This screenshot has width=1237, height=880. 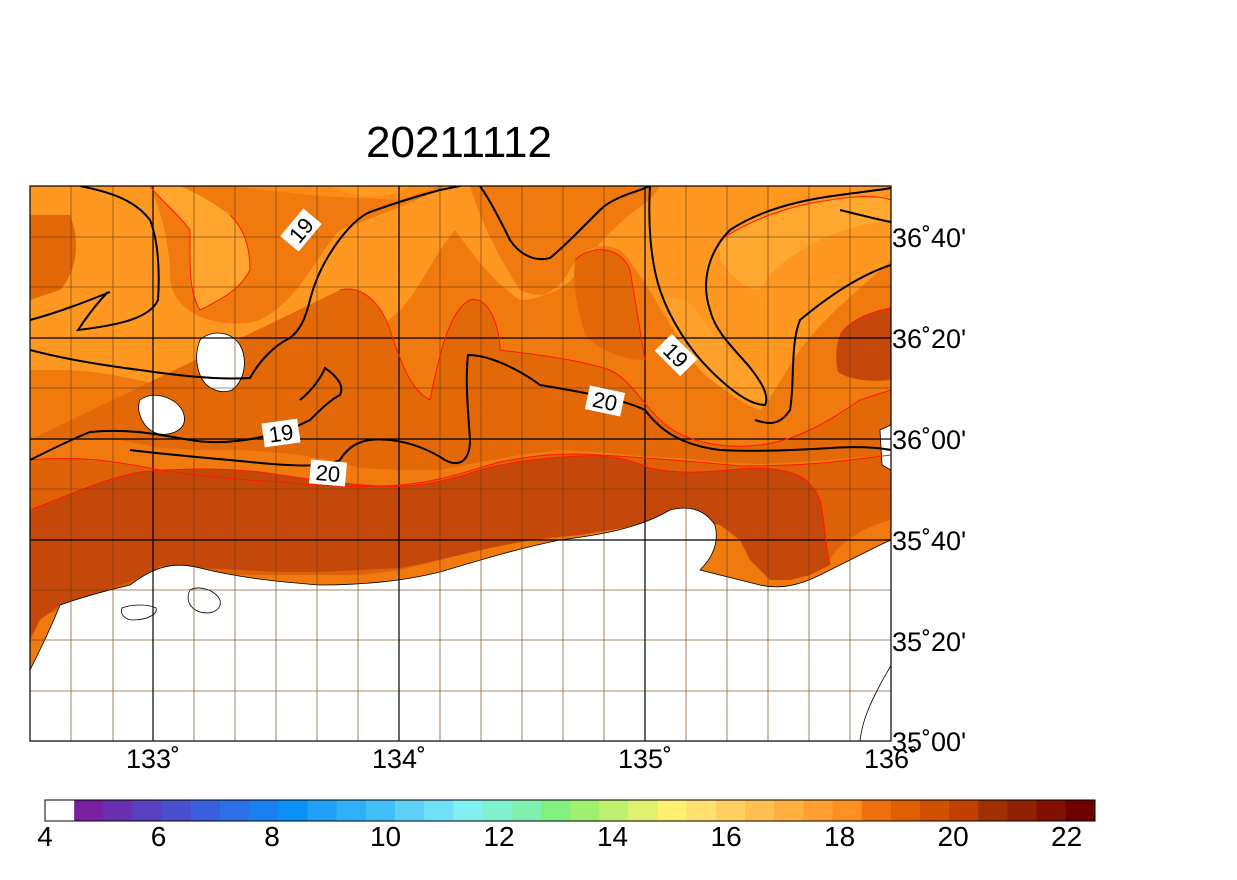 What do you see at coordinates (875, 702) in the screenshot?
I see `land-east-peninsula` at bounding box center [875, 702].